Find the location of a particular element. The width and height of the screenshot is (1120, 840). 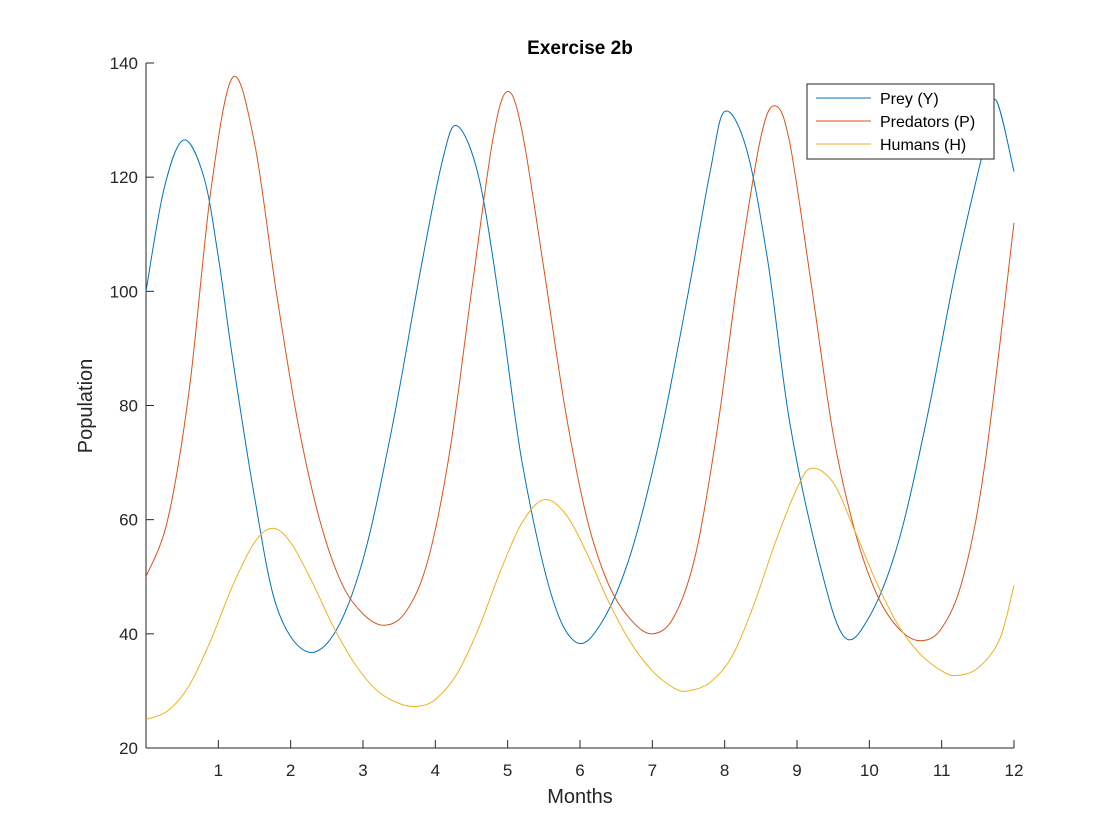

legend: Prey (Y) Predators (P) Humans (H) is located at coordinates (900, 121).